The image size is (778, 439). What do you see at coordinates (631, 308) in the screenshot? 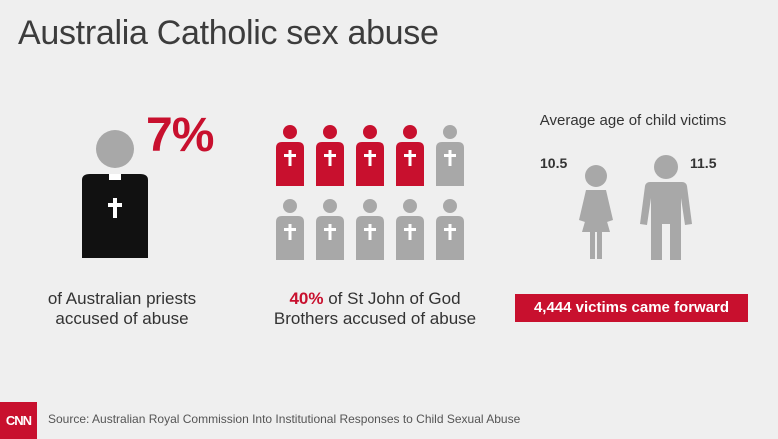
I see `victims-banner: 4,444 victims came forward` at bounding box center [631, 308].